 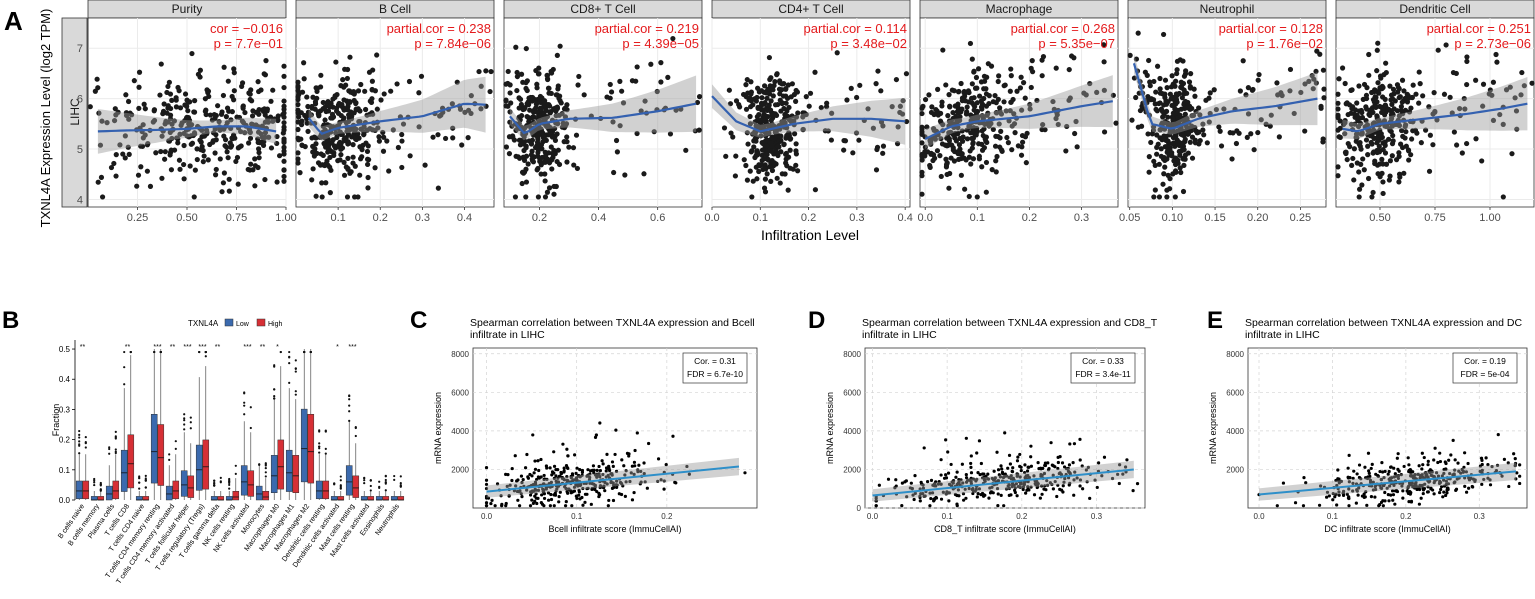 I want to click on significance-mark: ***, so click(x=187, y=347).